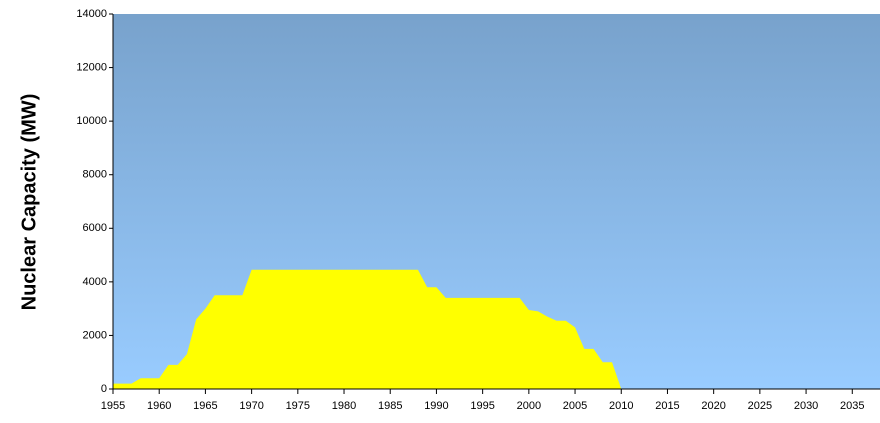 The width and height of the screenshot is (880, 423). What do you see at coordinates (529, 406) in the screenshot?
I see `x-tick-label: 2000` at bounding box center [529, 406].